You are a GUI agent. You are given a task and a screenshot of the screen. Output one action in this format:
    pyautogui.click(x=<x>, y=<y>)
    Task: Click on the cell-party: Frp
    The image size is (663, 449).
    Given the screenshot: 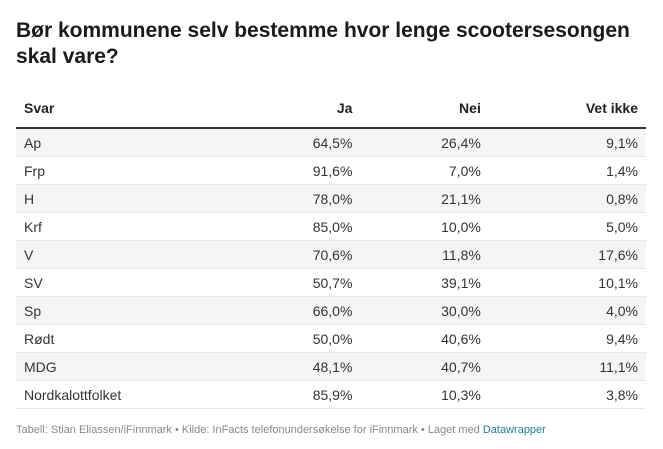 What is the action you would take?
    pyautogui.click(x=124, y=170)
    